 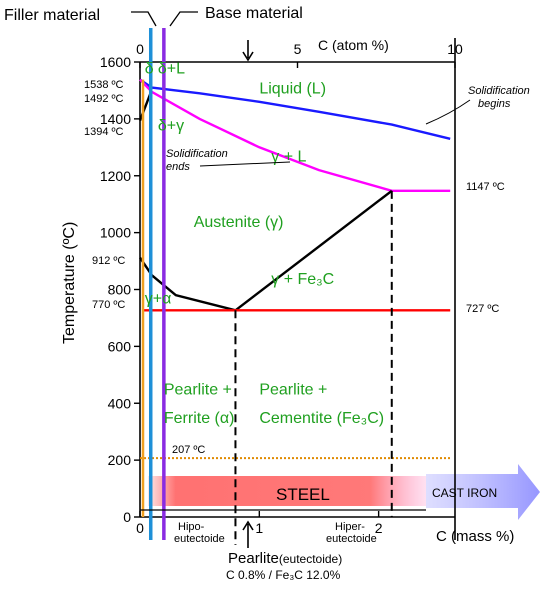 What do you see at coordinates (115, 62) in the screenshot?
I see `y-tick-label: 1600` at bounding box center [115, 62].